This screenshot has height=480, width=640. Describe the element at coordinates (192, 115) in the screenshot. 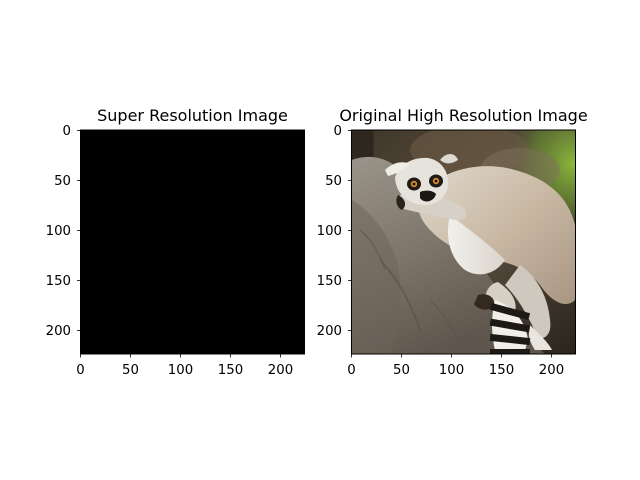

I see `subplot-title: Super Resolution Image` at that location.